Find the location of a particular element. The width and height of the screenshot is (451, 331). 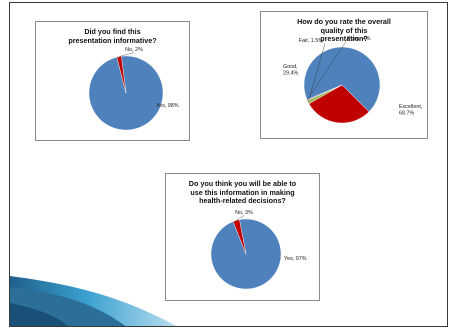

data-label-excellent: Excellent, 68.7% is located at coordinates (411, 110).